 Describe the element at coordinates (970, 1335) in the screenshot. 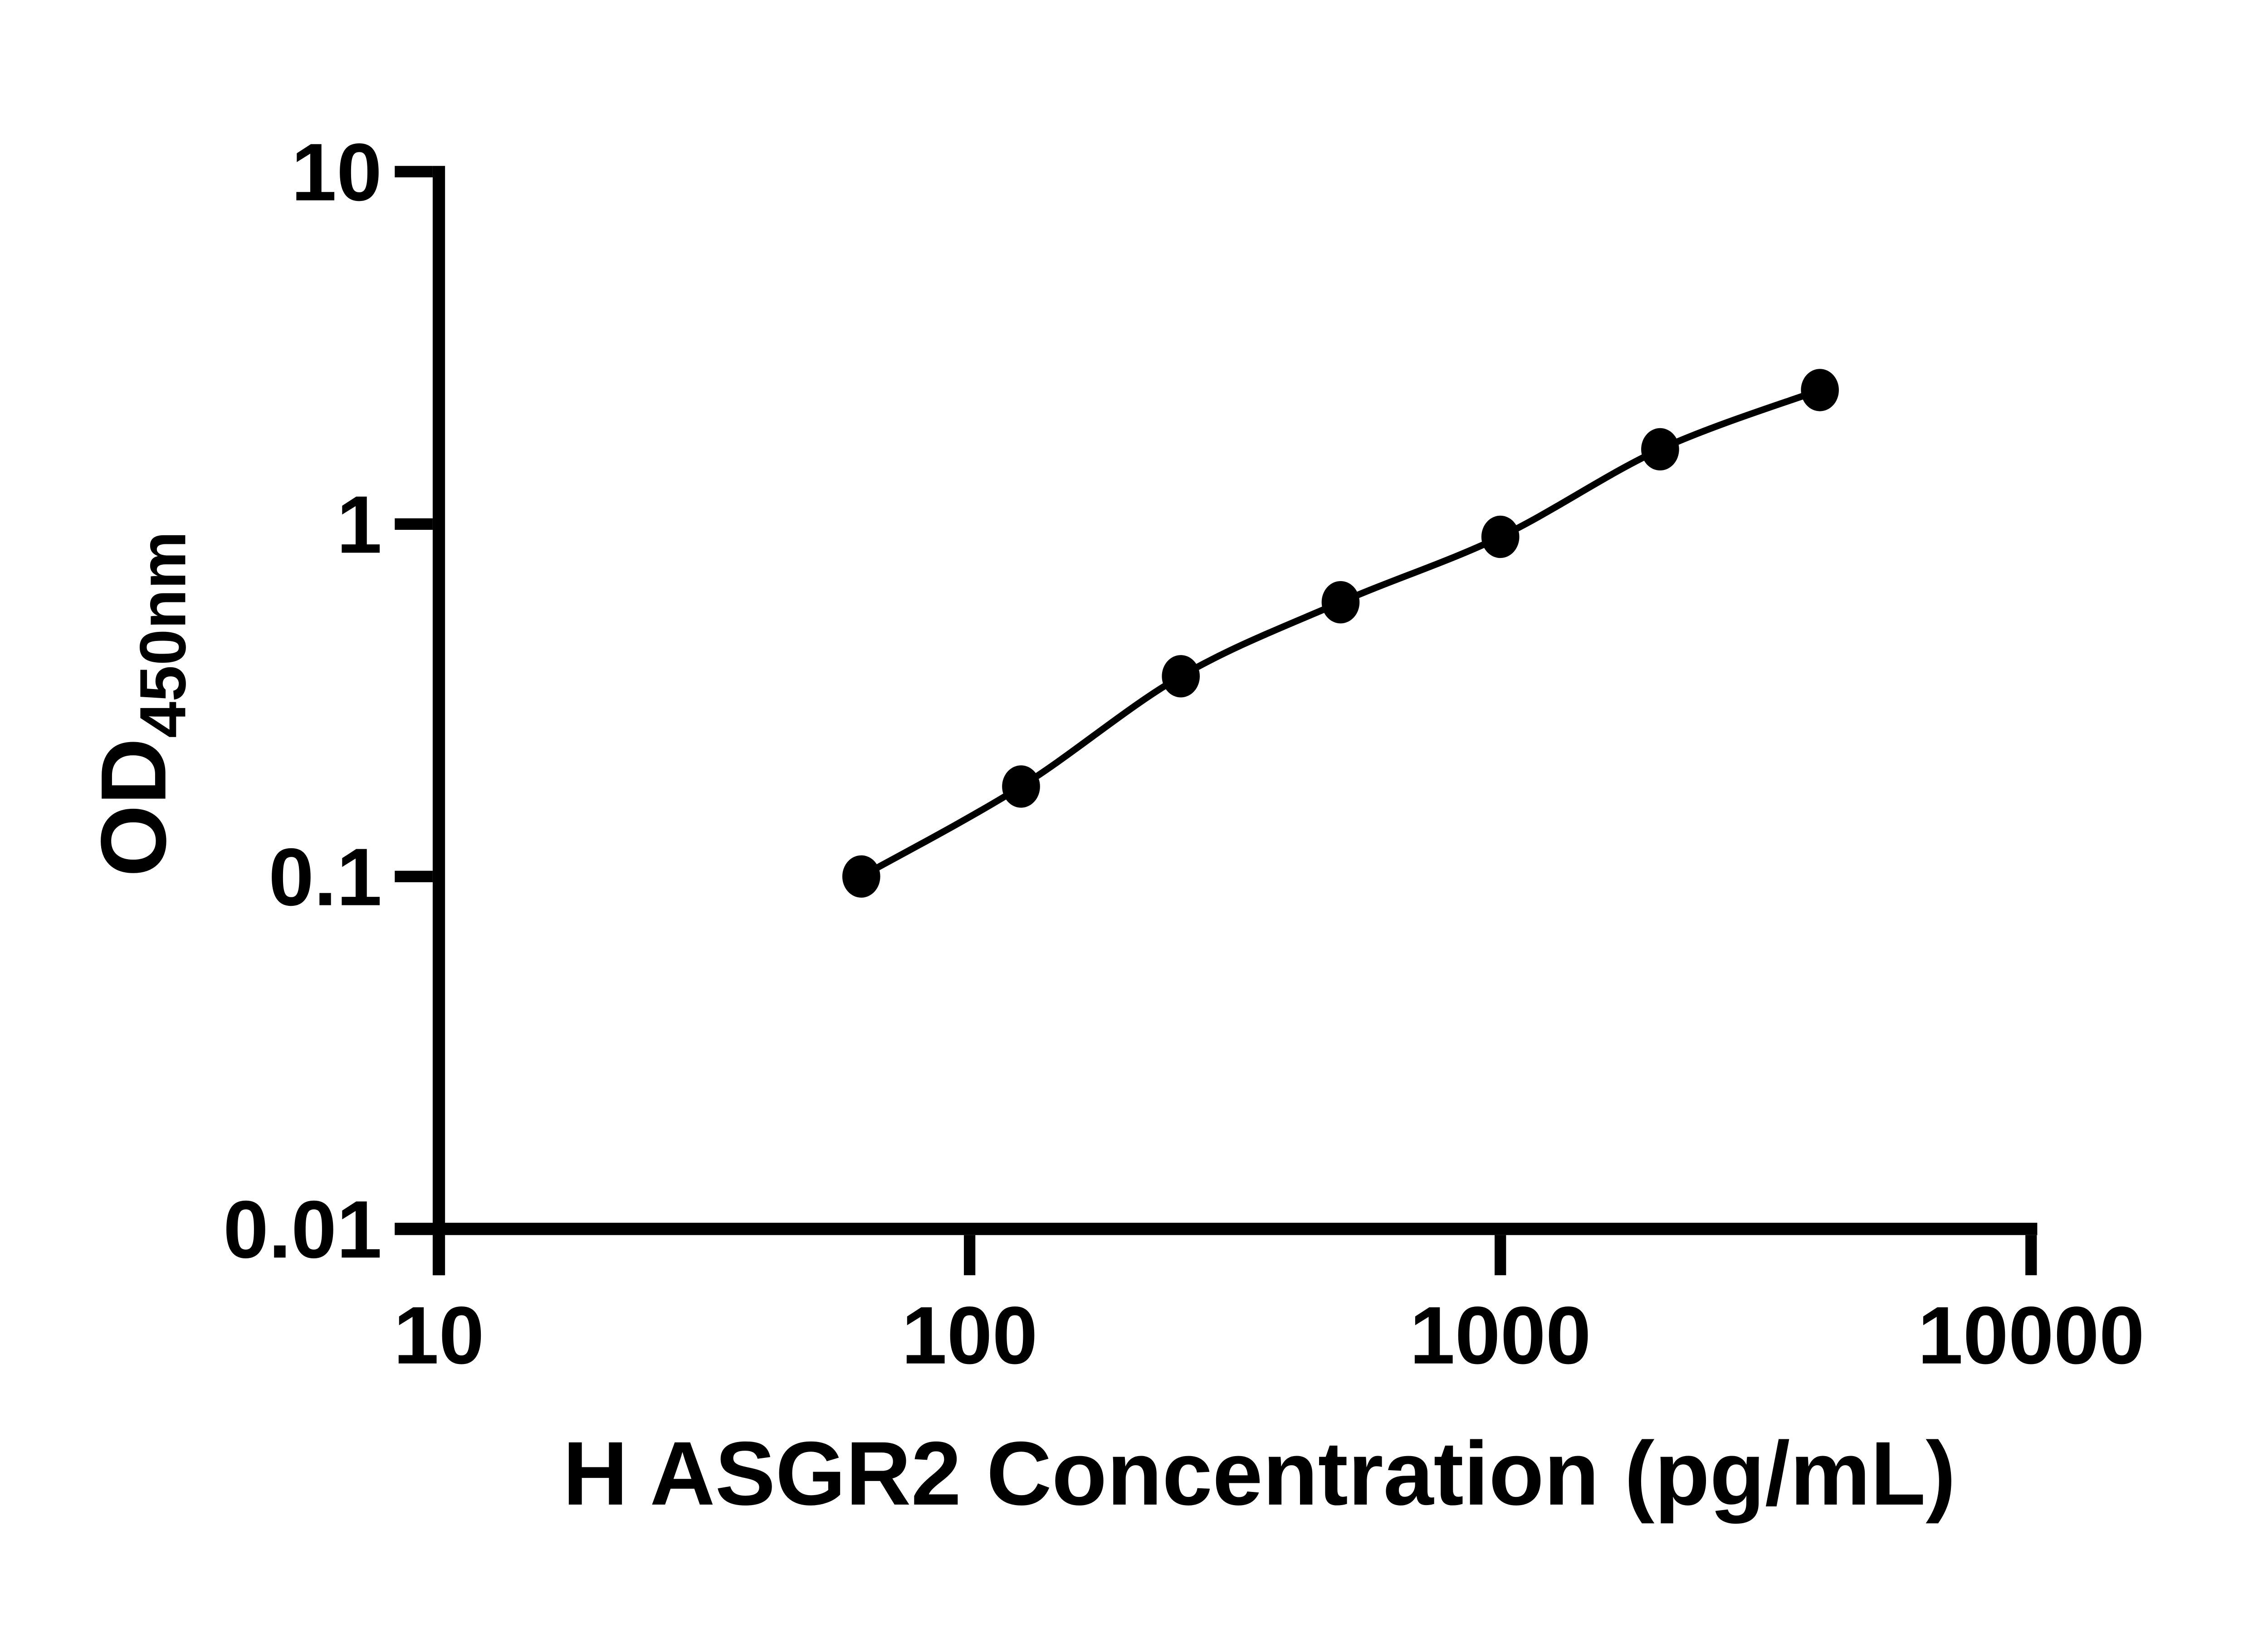

I see `x-tick-label: 100` at that location.